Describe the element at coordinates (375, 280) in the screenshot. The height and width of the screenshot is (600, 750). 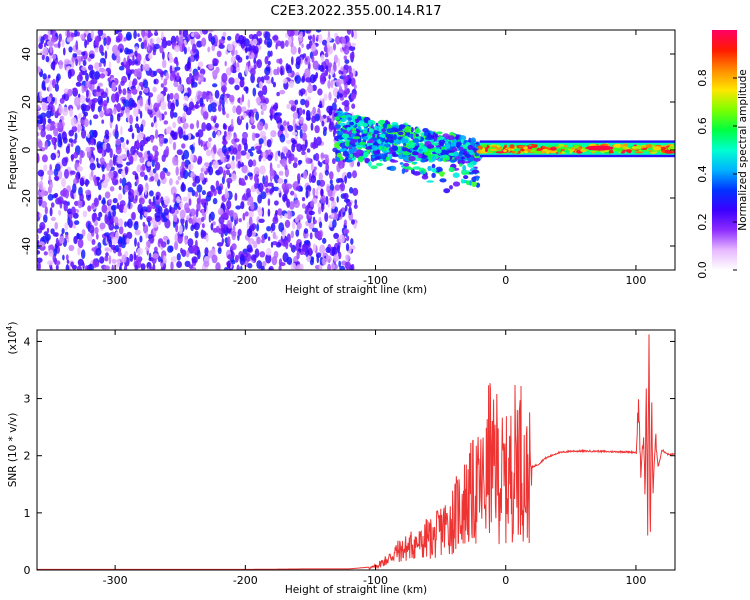
I see `x-tick-label: -100` at that location.